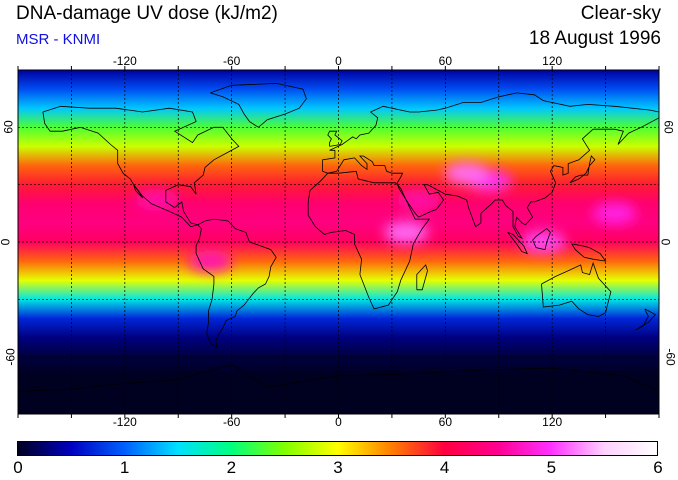 This screenshot has width=678, height=480. What do you see at coordinates (231, 61) in the screenshot?
I see `lon-tick-label-top: -60` at bounding box center [231, 61].